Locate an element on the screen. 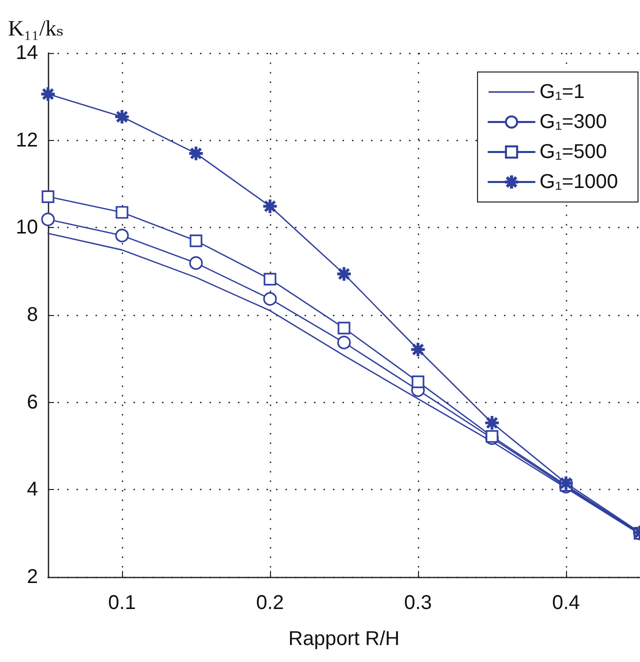  x-tick-label: 0.3 is located at coordinates (418, 603).